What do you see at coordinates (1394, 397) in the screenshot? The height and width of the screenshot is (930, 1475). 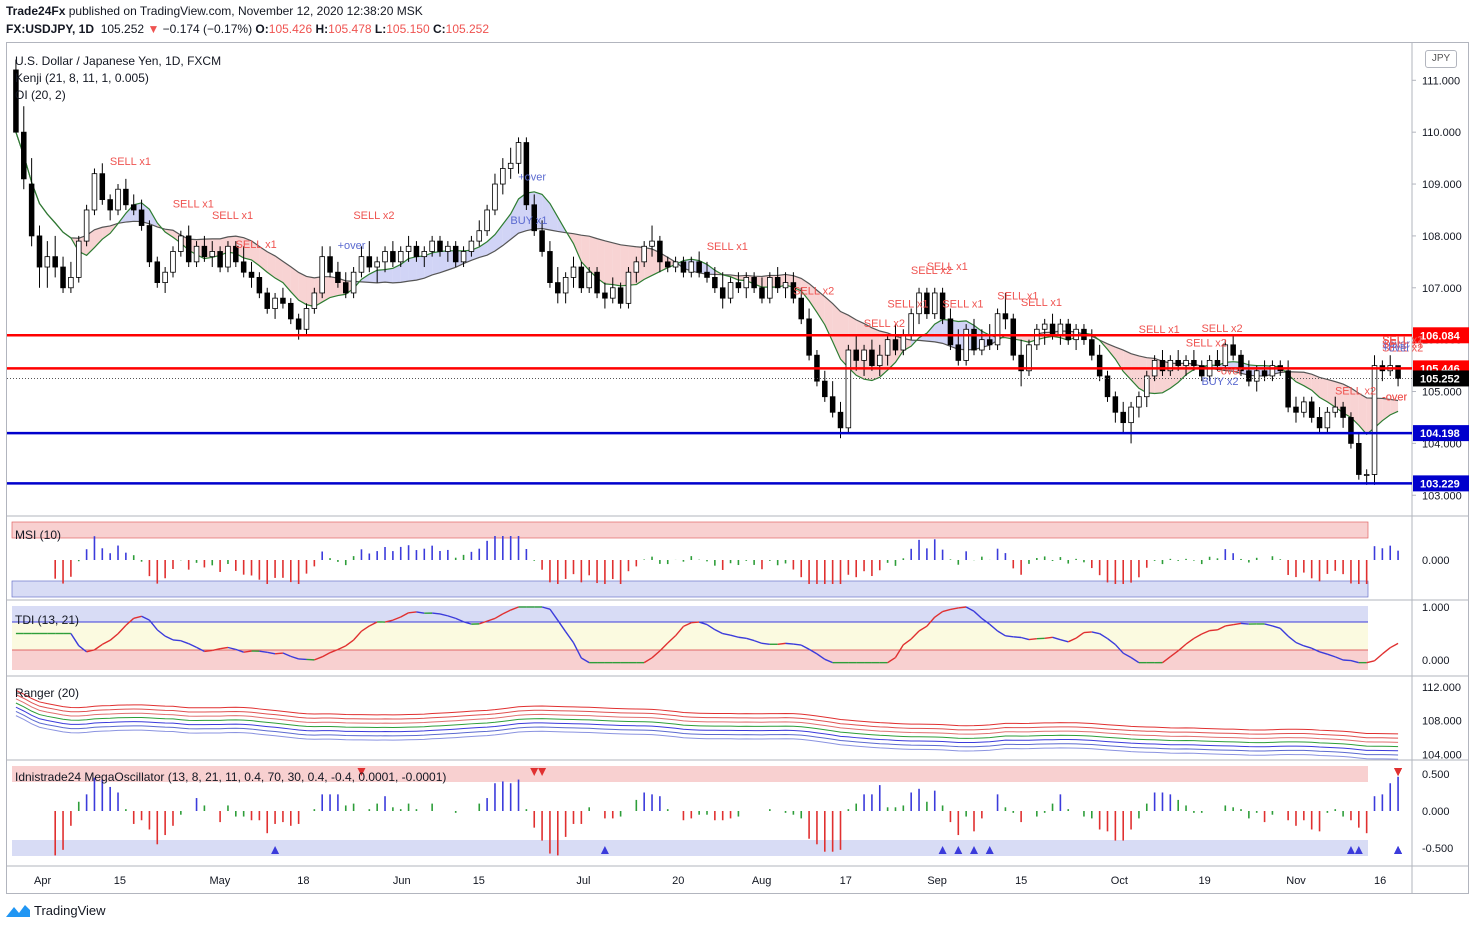 I see `signal-label: -over` at bounding box center [1394, 397].